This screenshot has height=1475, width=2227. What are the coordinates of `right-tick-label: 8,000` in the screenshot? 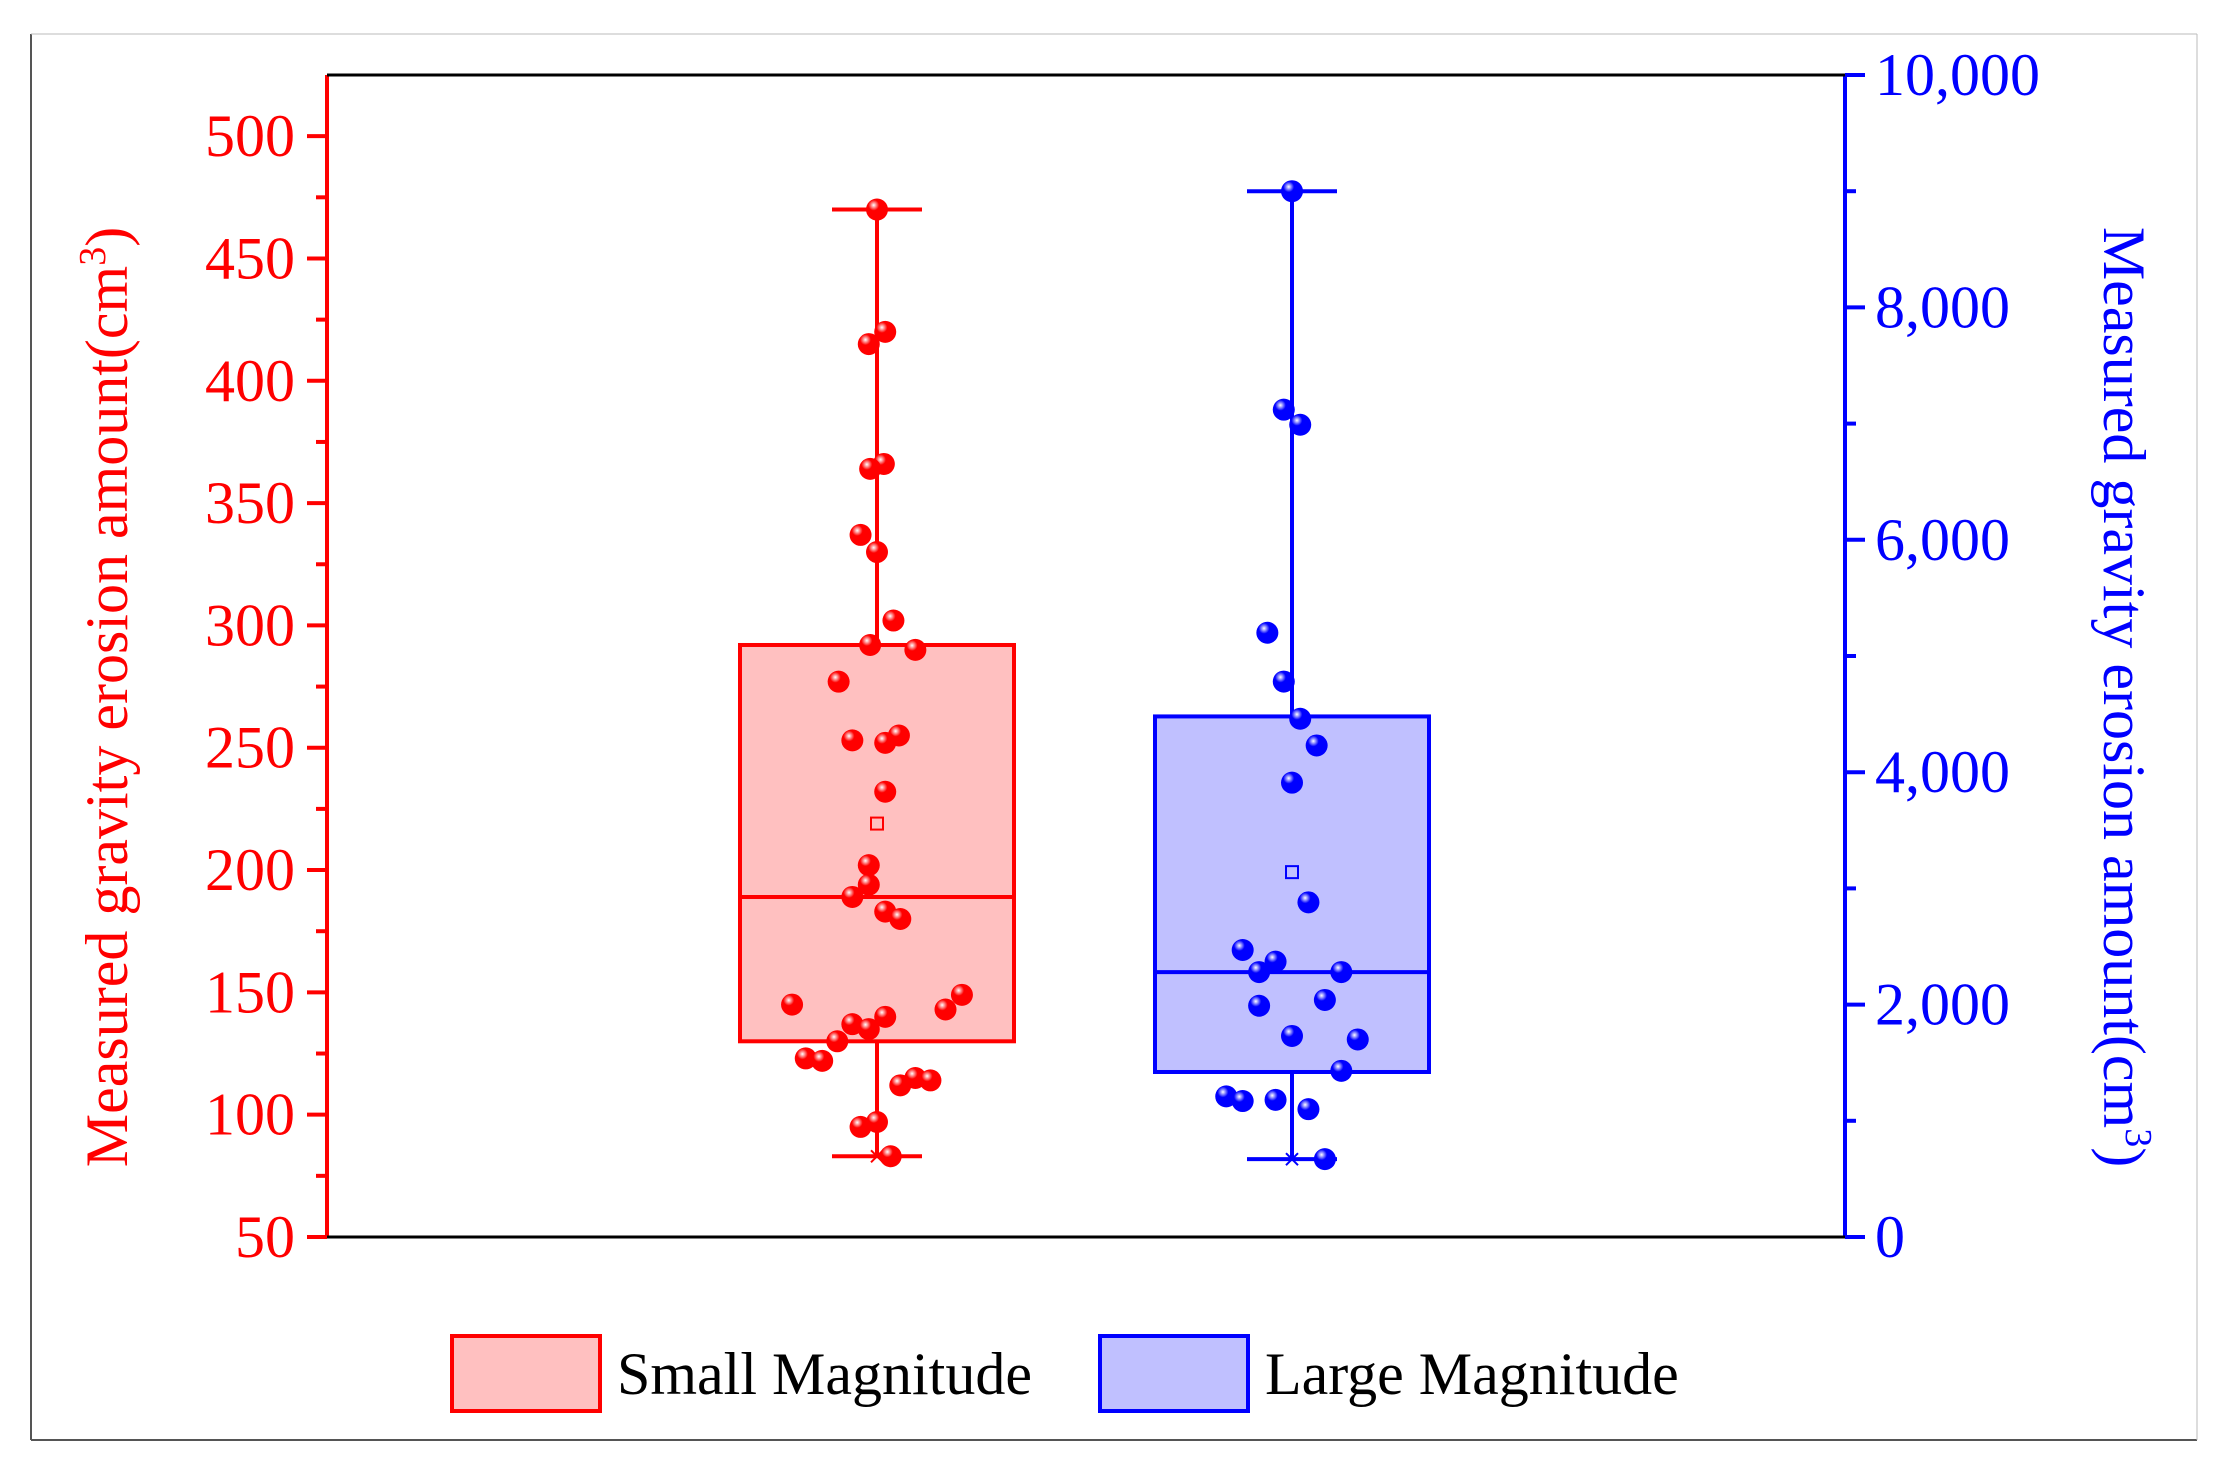 It's located at (1942, 307).